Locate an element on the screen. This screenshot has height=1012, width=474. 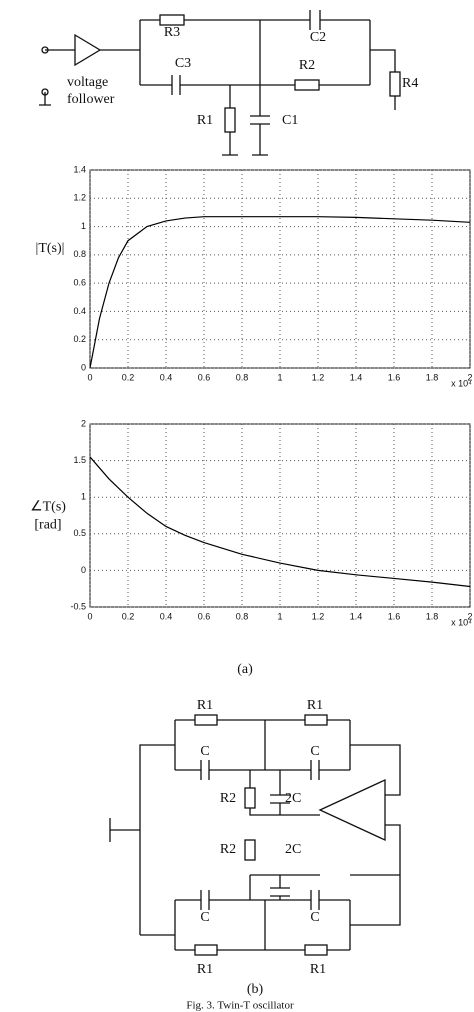
y-tick-label: -0.5 is located at coordinates (78, 606).